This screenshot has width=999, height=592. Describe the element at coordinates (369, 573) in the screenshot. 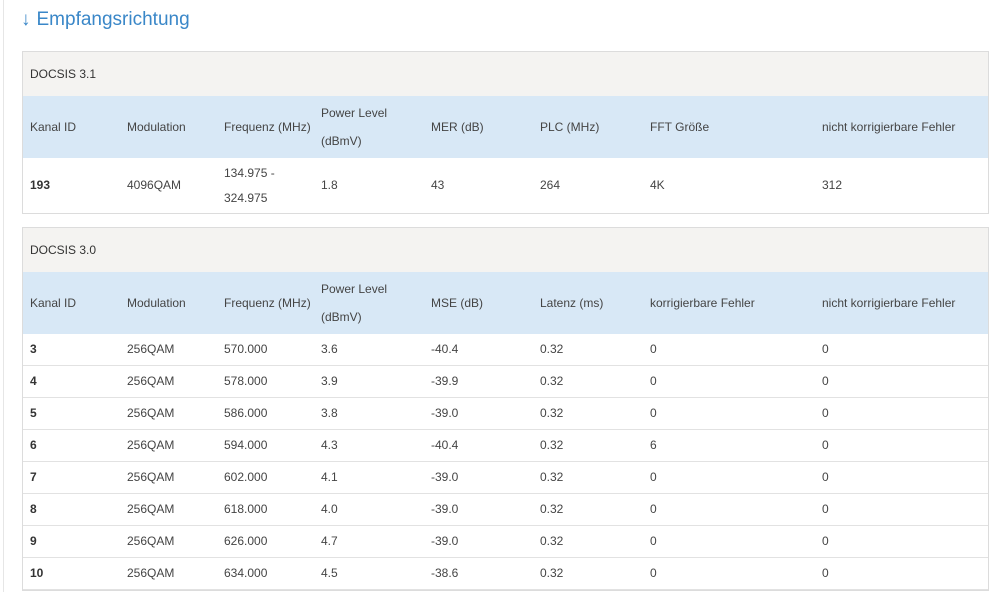

I see `power-level: 4.5` at that location.